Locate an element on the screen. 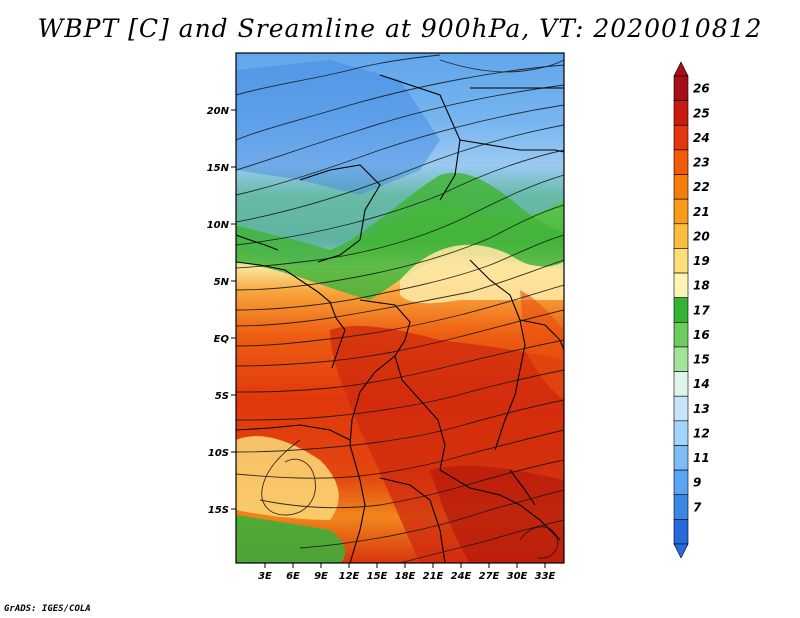 This screenshot has height=618, width=800. svg-text: 10N is located at coordinates (218, 225).